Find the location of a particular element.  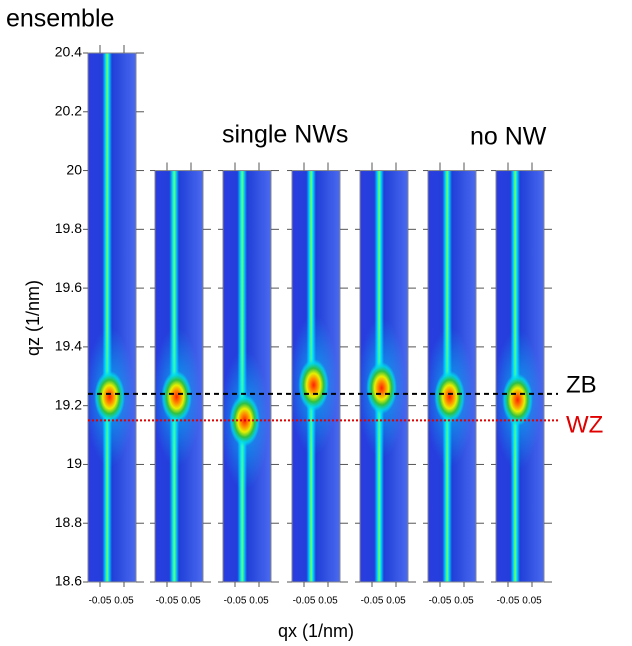

y-tick-label: 19 is located at coordinates (74, 463).